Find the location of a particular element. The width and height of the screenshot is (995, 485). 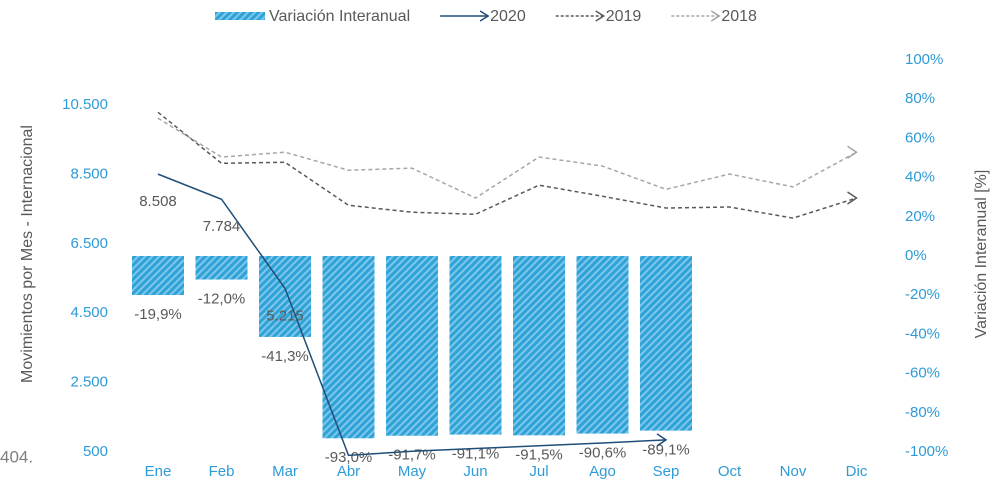

y-tick-label: 6.500 is located at coordinates (89, 243).